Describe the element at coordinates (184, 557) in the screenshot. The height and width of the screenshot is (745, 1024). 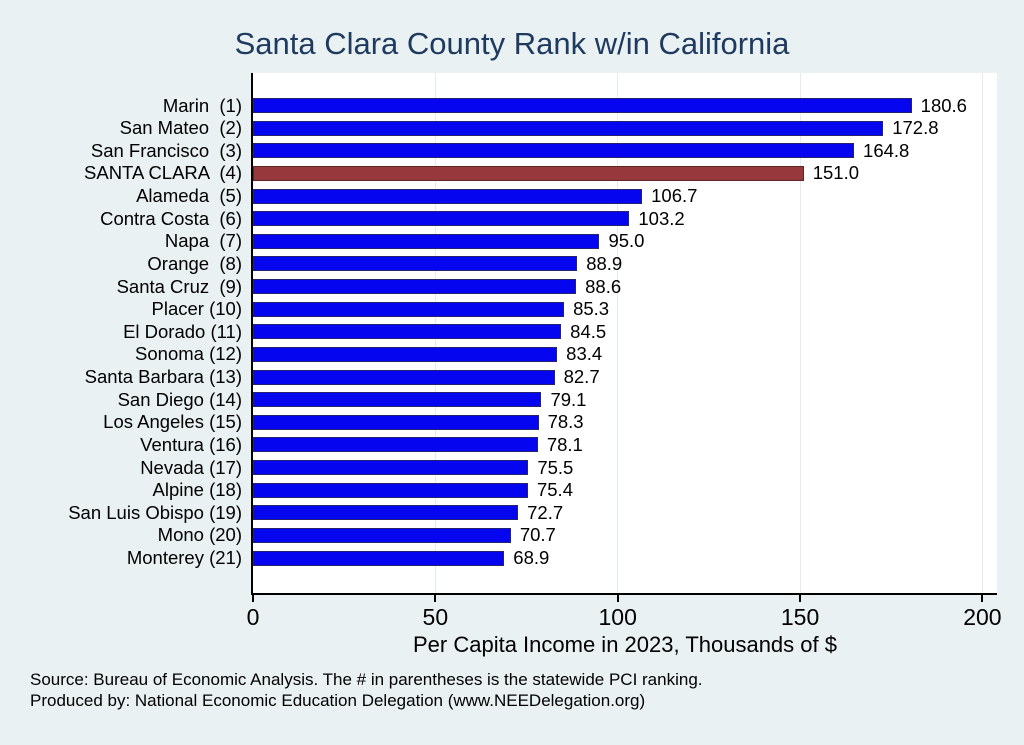
I see `category-label: Monterey (21)` at that location.